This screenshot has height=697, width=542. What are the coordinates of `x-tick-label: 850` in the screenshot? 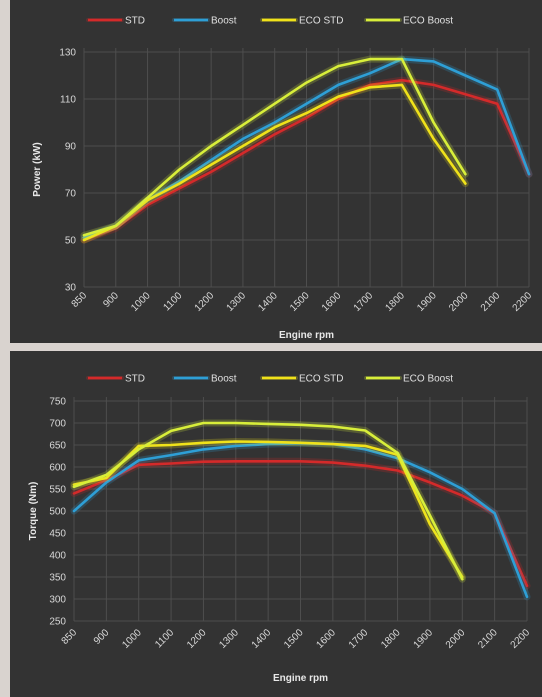 It's located at (70, 637).